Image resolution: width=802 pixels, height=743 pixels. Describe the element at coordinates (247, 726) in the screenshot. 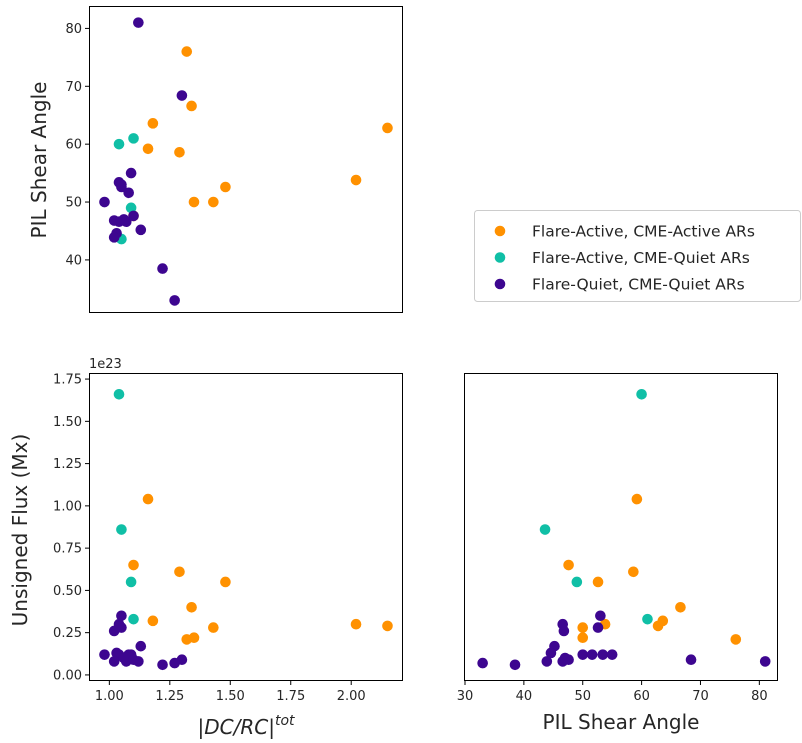

I see `bottom-left-x-axis-label: |DC/RC|tot` at that location.